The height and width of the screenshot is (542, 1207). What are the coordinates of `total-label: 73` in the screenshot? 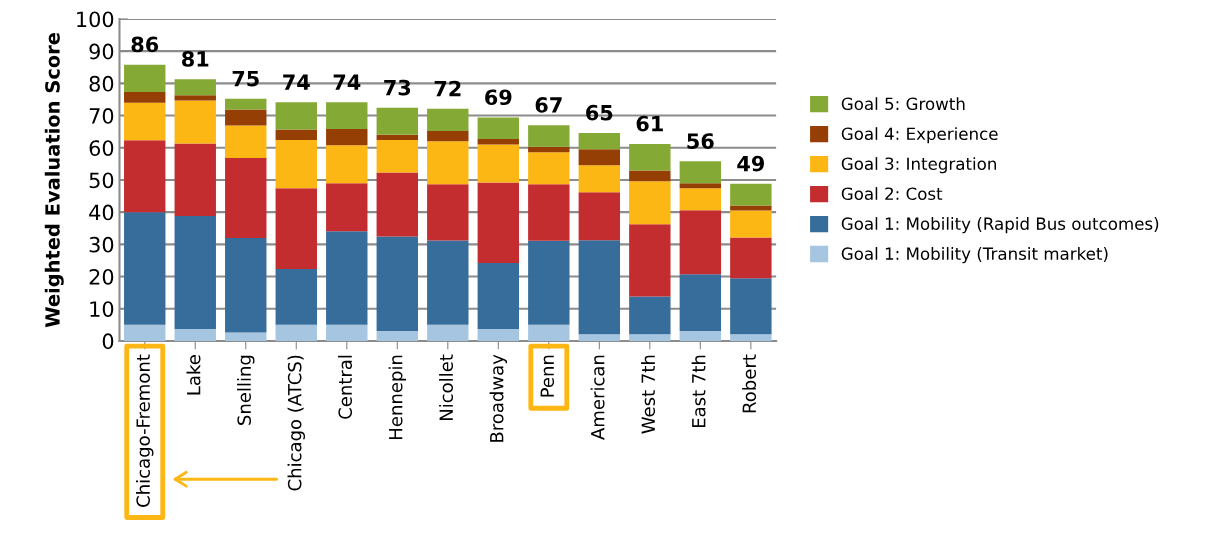 It's located at (397, 87).